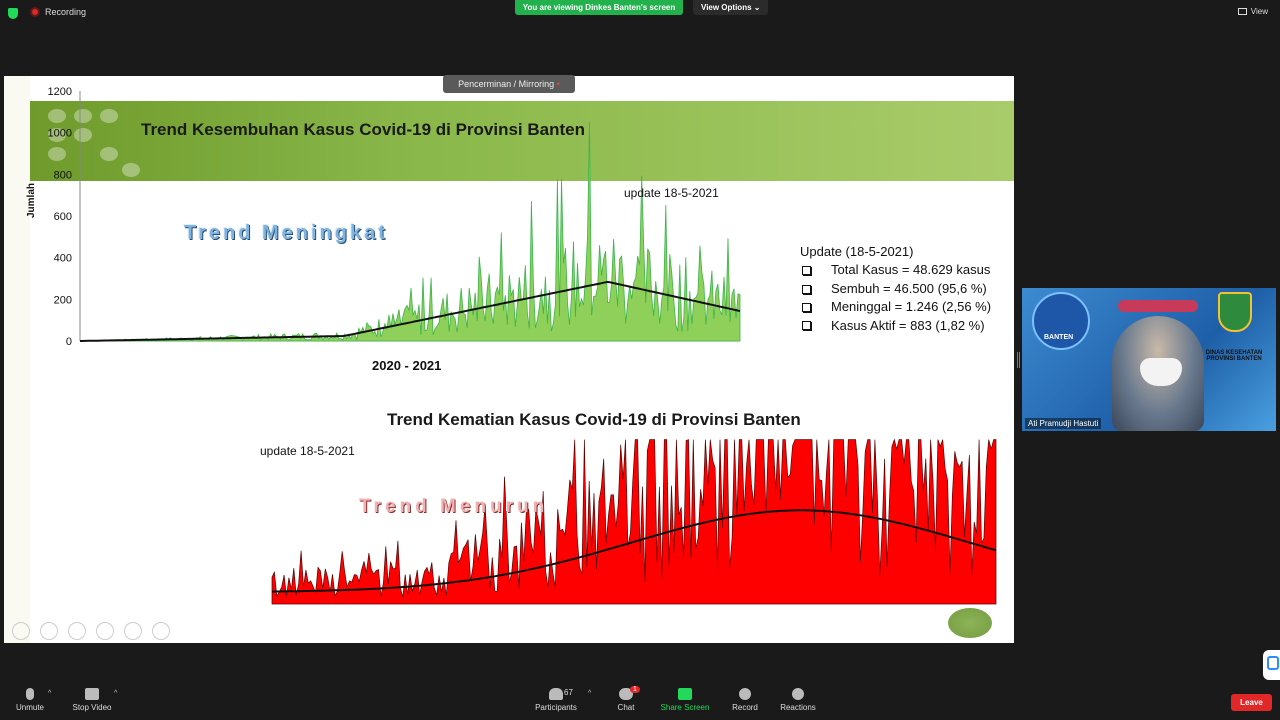 The width and height of the screenshot is (1280, 720). What do you see at coordinates (970, 623) in the screenshot?
I see `slide-logo-stamp` at bounding box center [970, 623].